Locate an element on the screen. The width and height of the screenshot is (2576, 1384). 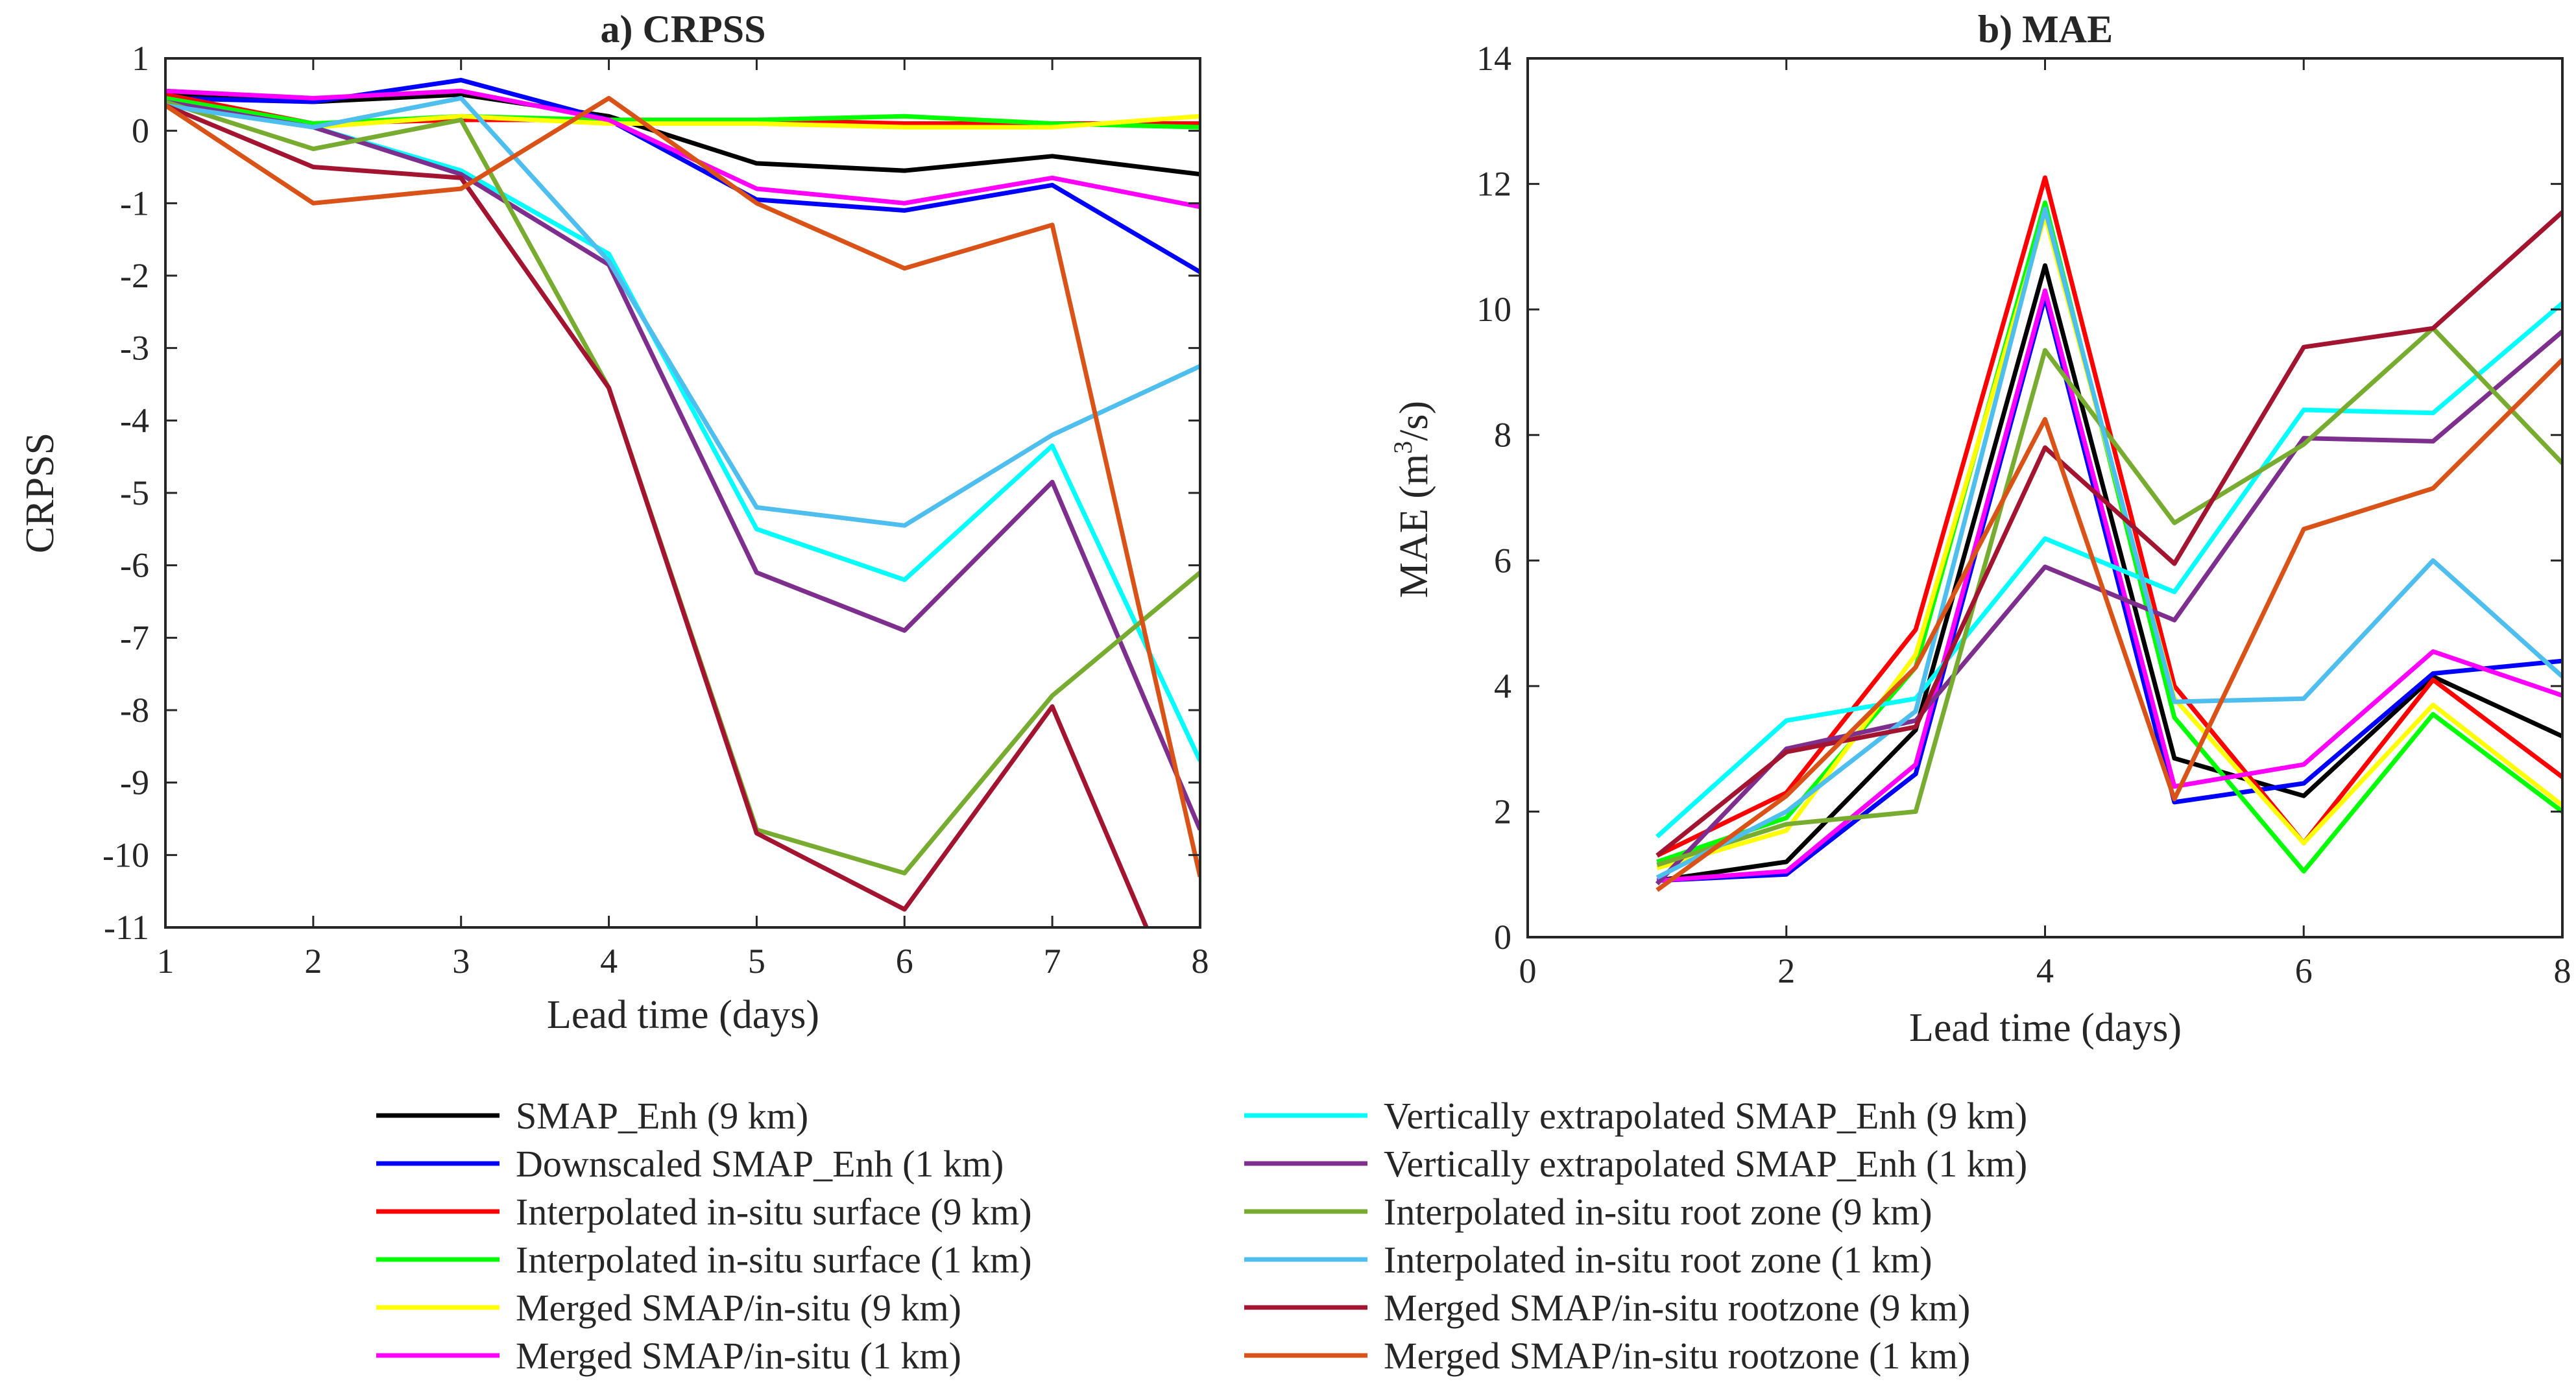
legend-label-vertically-extrapolated-smap-enh-1-km: Vertically extrapolated SMAP_Enh (1 km) is located at coordinates (1705, 1164).